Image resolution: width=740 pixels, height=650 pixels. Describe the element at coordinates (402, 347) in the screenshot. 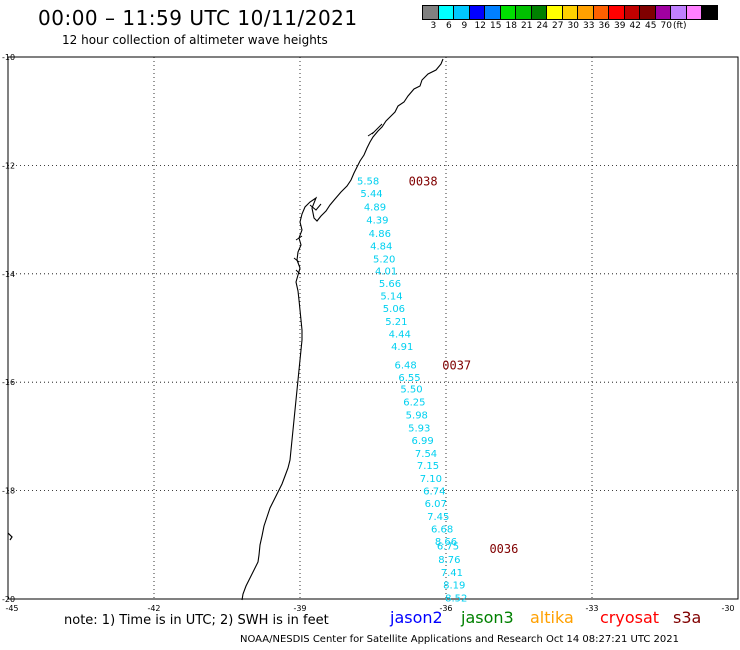

I see `wave-height-label: 4.91` at that location.